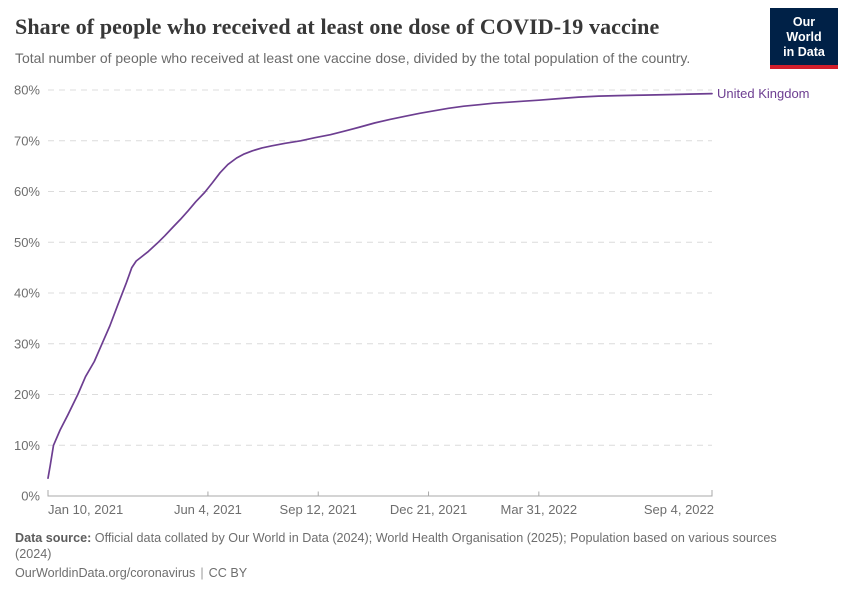 The image size is (850, 600). What do you see at coordinates (27, 242) in the screenshot?
I see `y-tick-label-50: 50%` at bounding box center [27, 242].